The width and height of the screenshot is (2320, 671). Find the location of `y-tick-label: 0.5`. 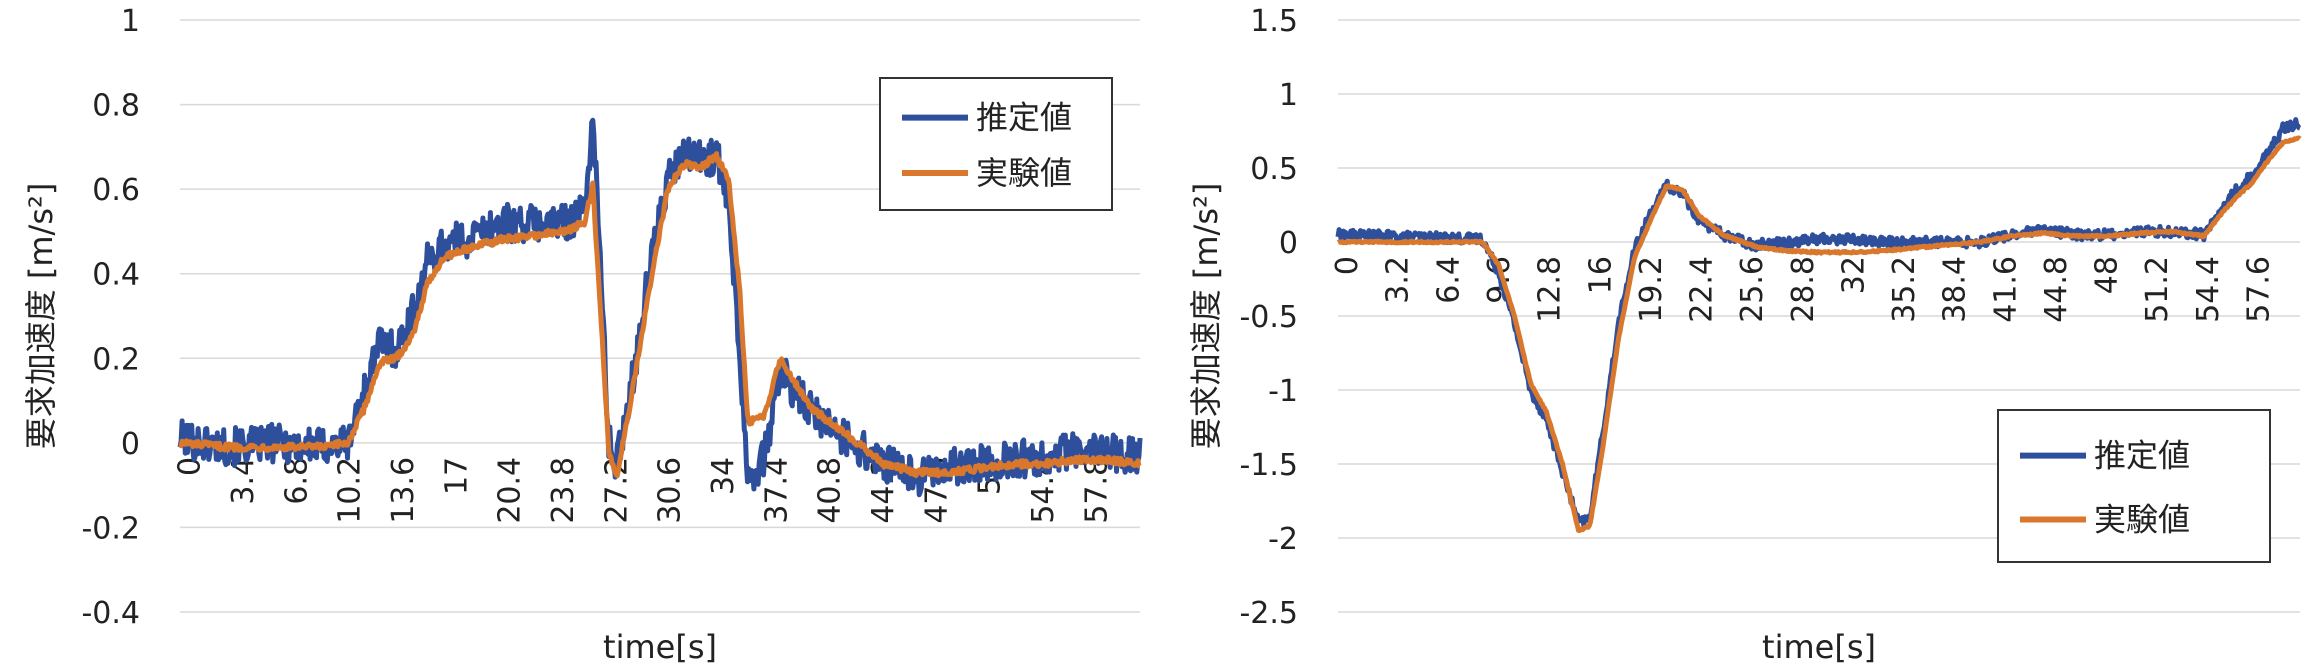

y-tick-label: 0.5 is located at coordinates (1274, 169).